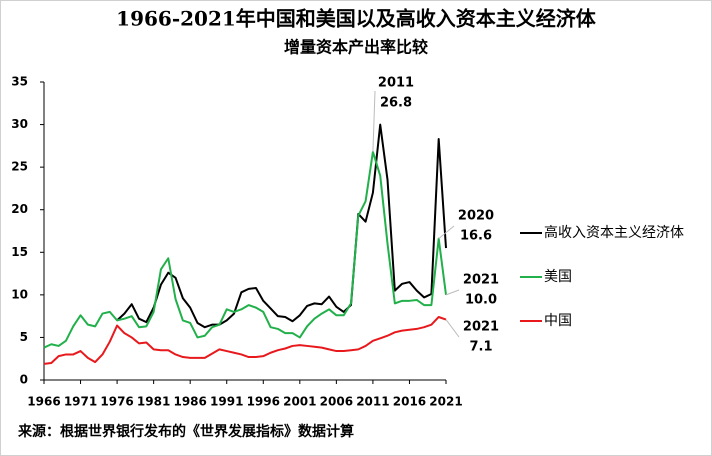  What do you see at coordinates (409, 402) in the screenshot?
I see `x-tick-label: 2016` at bounding box center [409, 402].